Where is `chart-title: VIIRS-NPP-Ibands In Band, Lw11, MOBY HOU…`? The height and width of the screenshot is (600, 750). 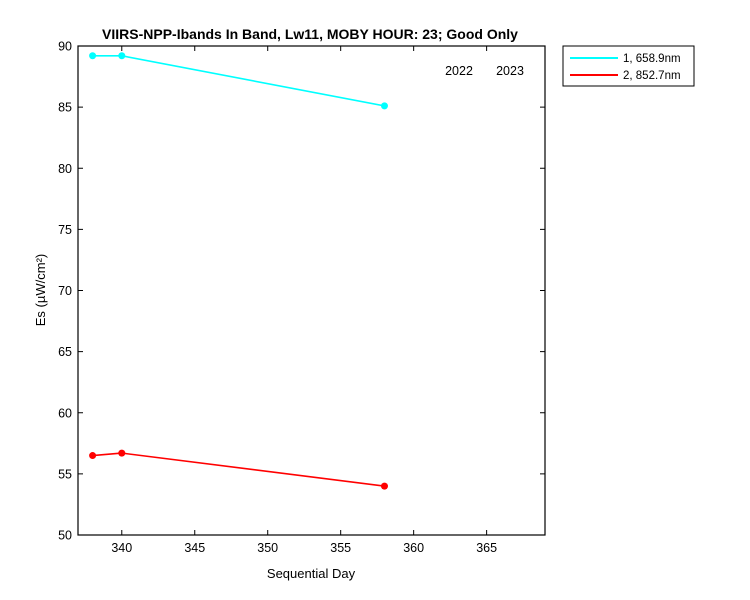
chart-title: VIIRS-NPP-Ibands In Band, Lw11, MOBY HOU… is located at coordinates (310, 34).